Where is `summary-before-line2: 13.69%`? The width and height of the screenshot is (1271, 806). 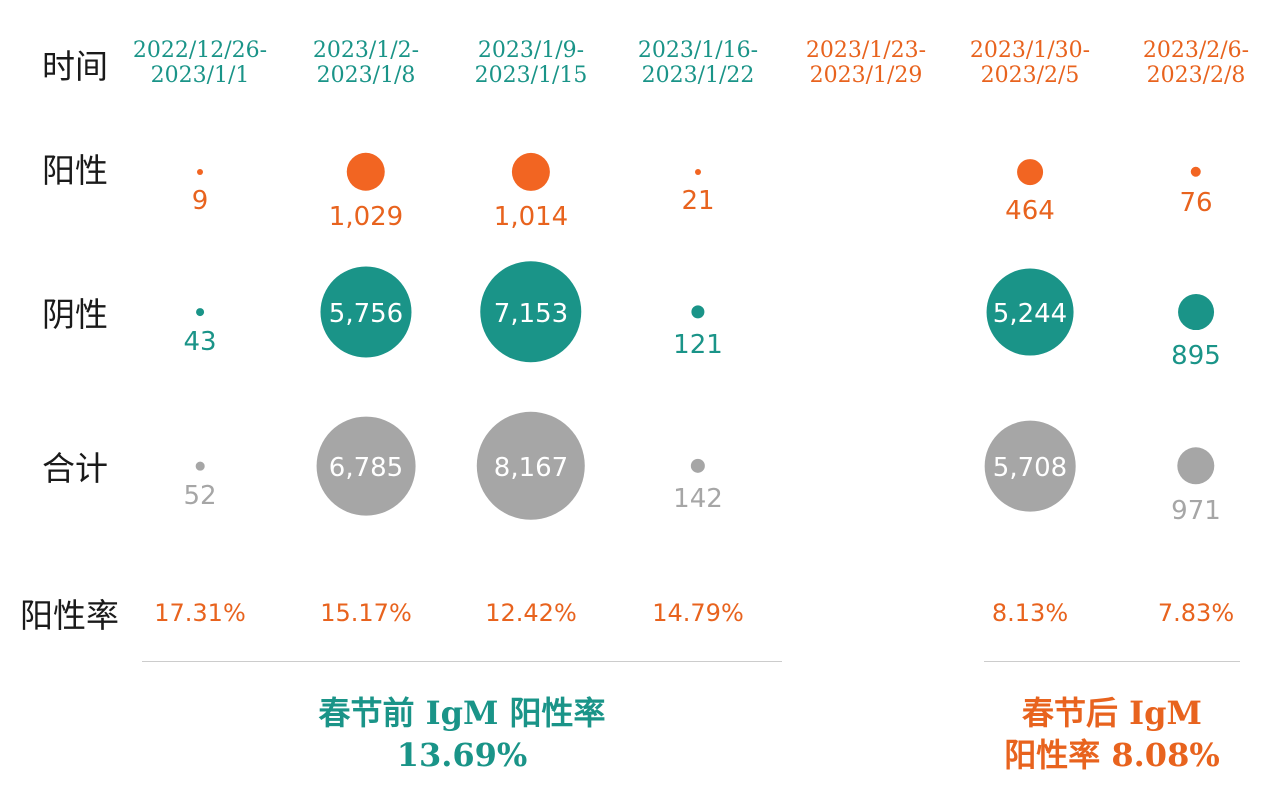 summary-before-line2: 13.69% is located at coordinates (462, 755).